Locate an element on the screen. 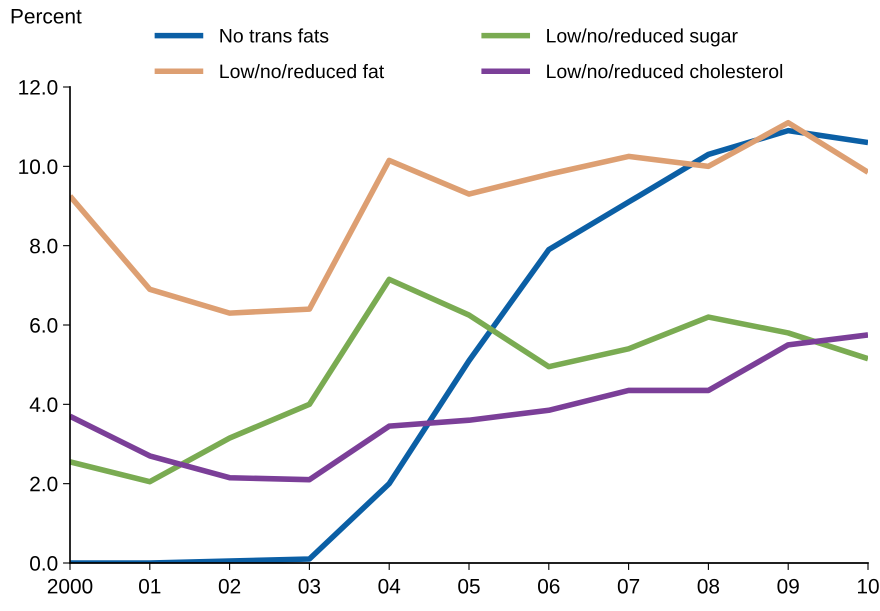  x-tick-label: 07 is located at coordinates (629, 586).